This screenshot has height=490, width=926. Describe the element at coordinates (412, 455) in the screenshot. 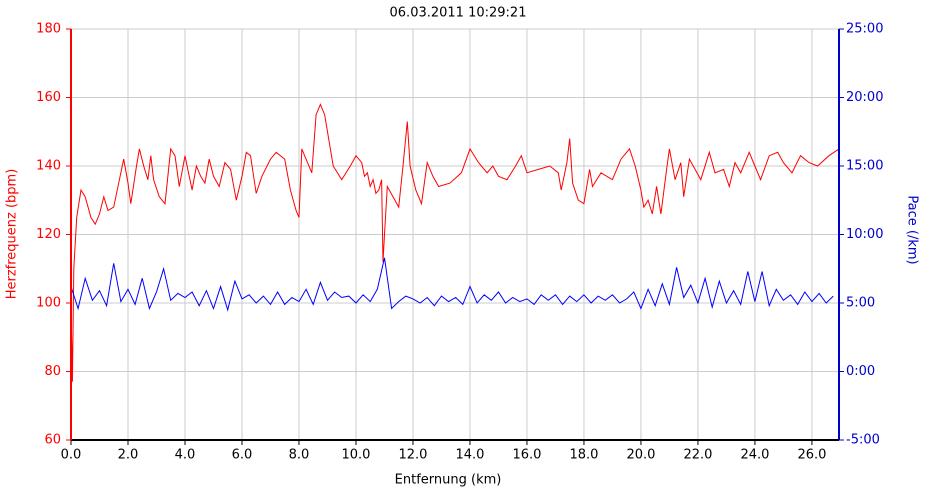

I see `x-tick-label: 12.0` at that location.